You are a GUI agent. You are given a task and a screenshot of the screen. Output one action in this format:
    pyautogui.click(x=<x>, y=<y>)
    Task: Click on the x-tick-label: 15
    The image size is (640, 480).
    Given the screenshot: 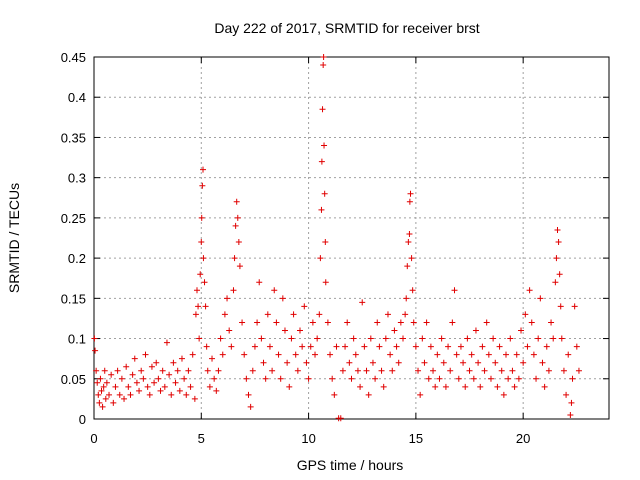 What is the action you would take?
    pyautogui.click(x=416, y=438)
    